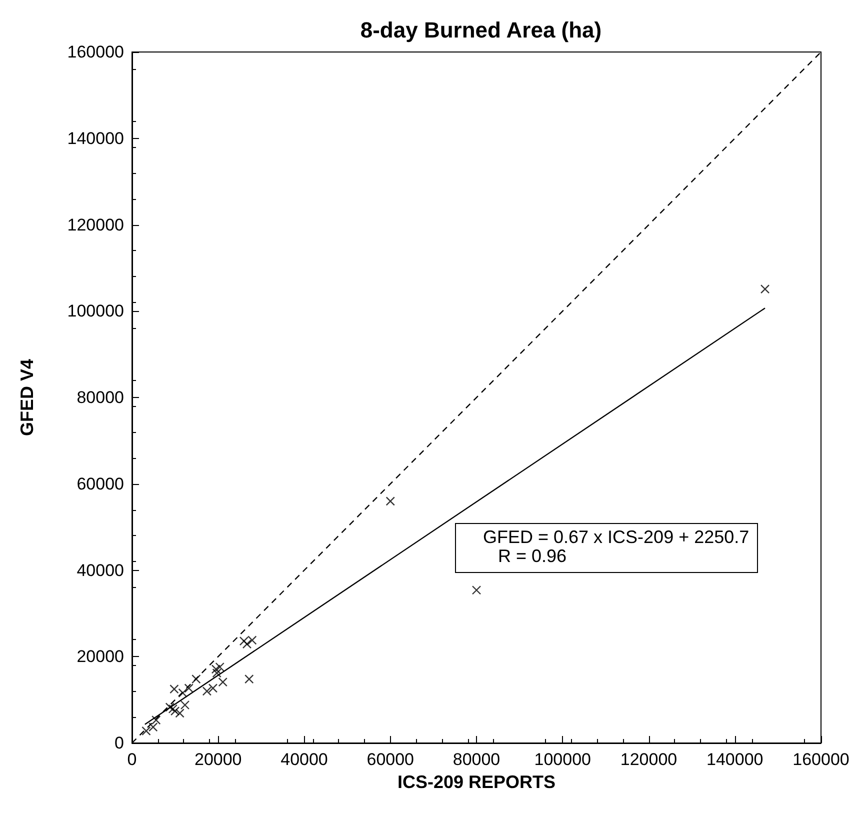 Image resolution: width=859 pixels, height=815 pixels. Describe the element at coordinates (481, 30) in the screenshot. I see `chart-title: 8-day Burned Area (ha)` at that location.